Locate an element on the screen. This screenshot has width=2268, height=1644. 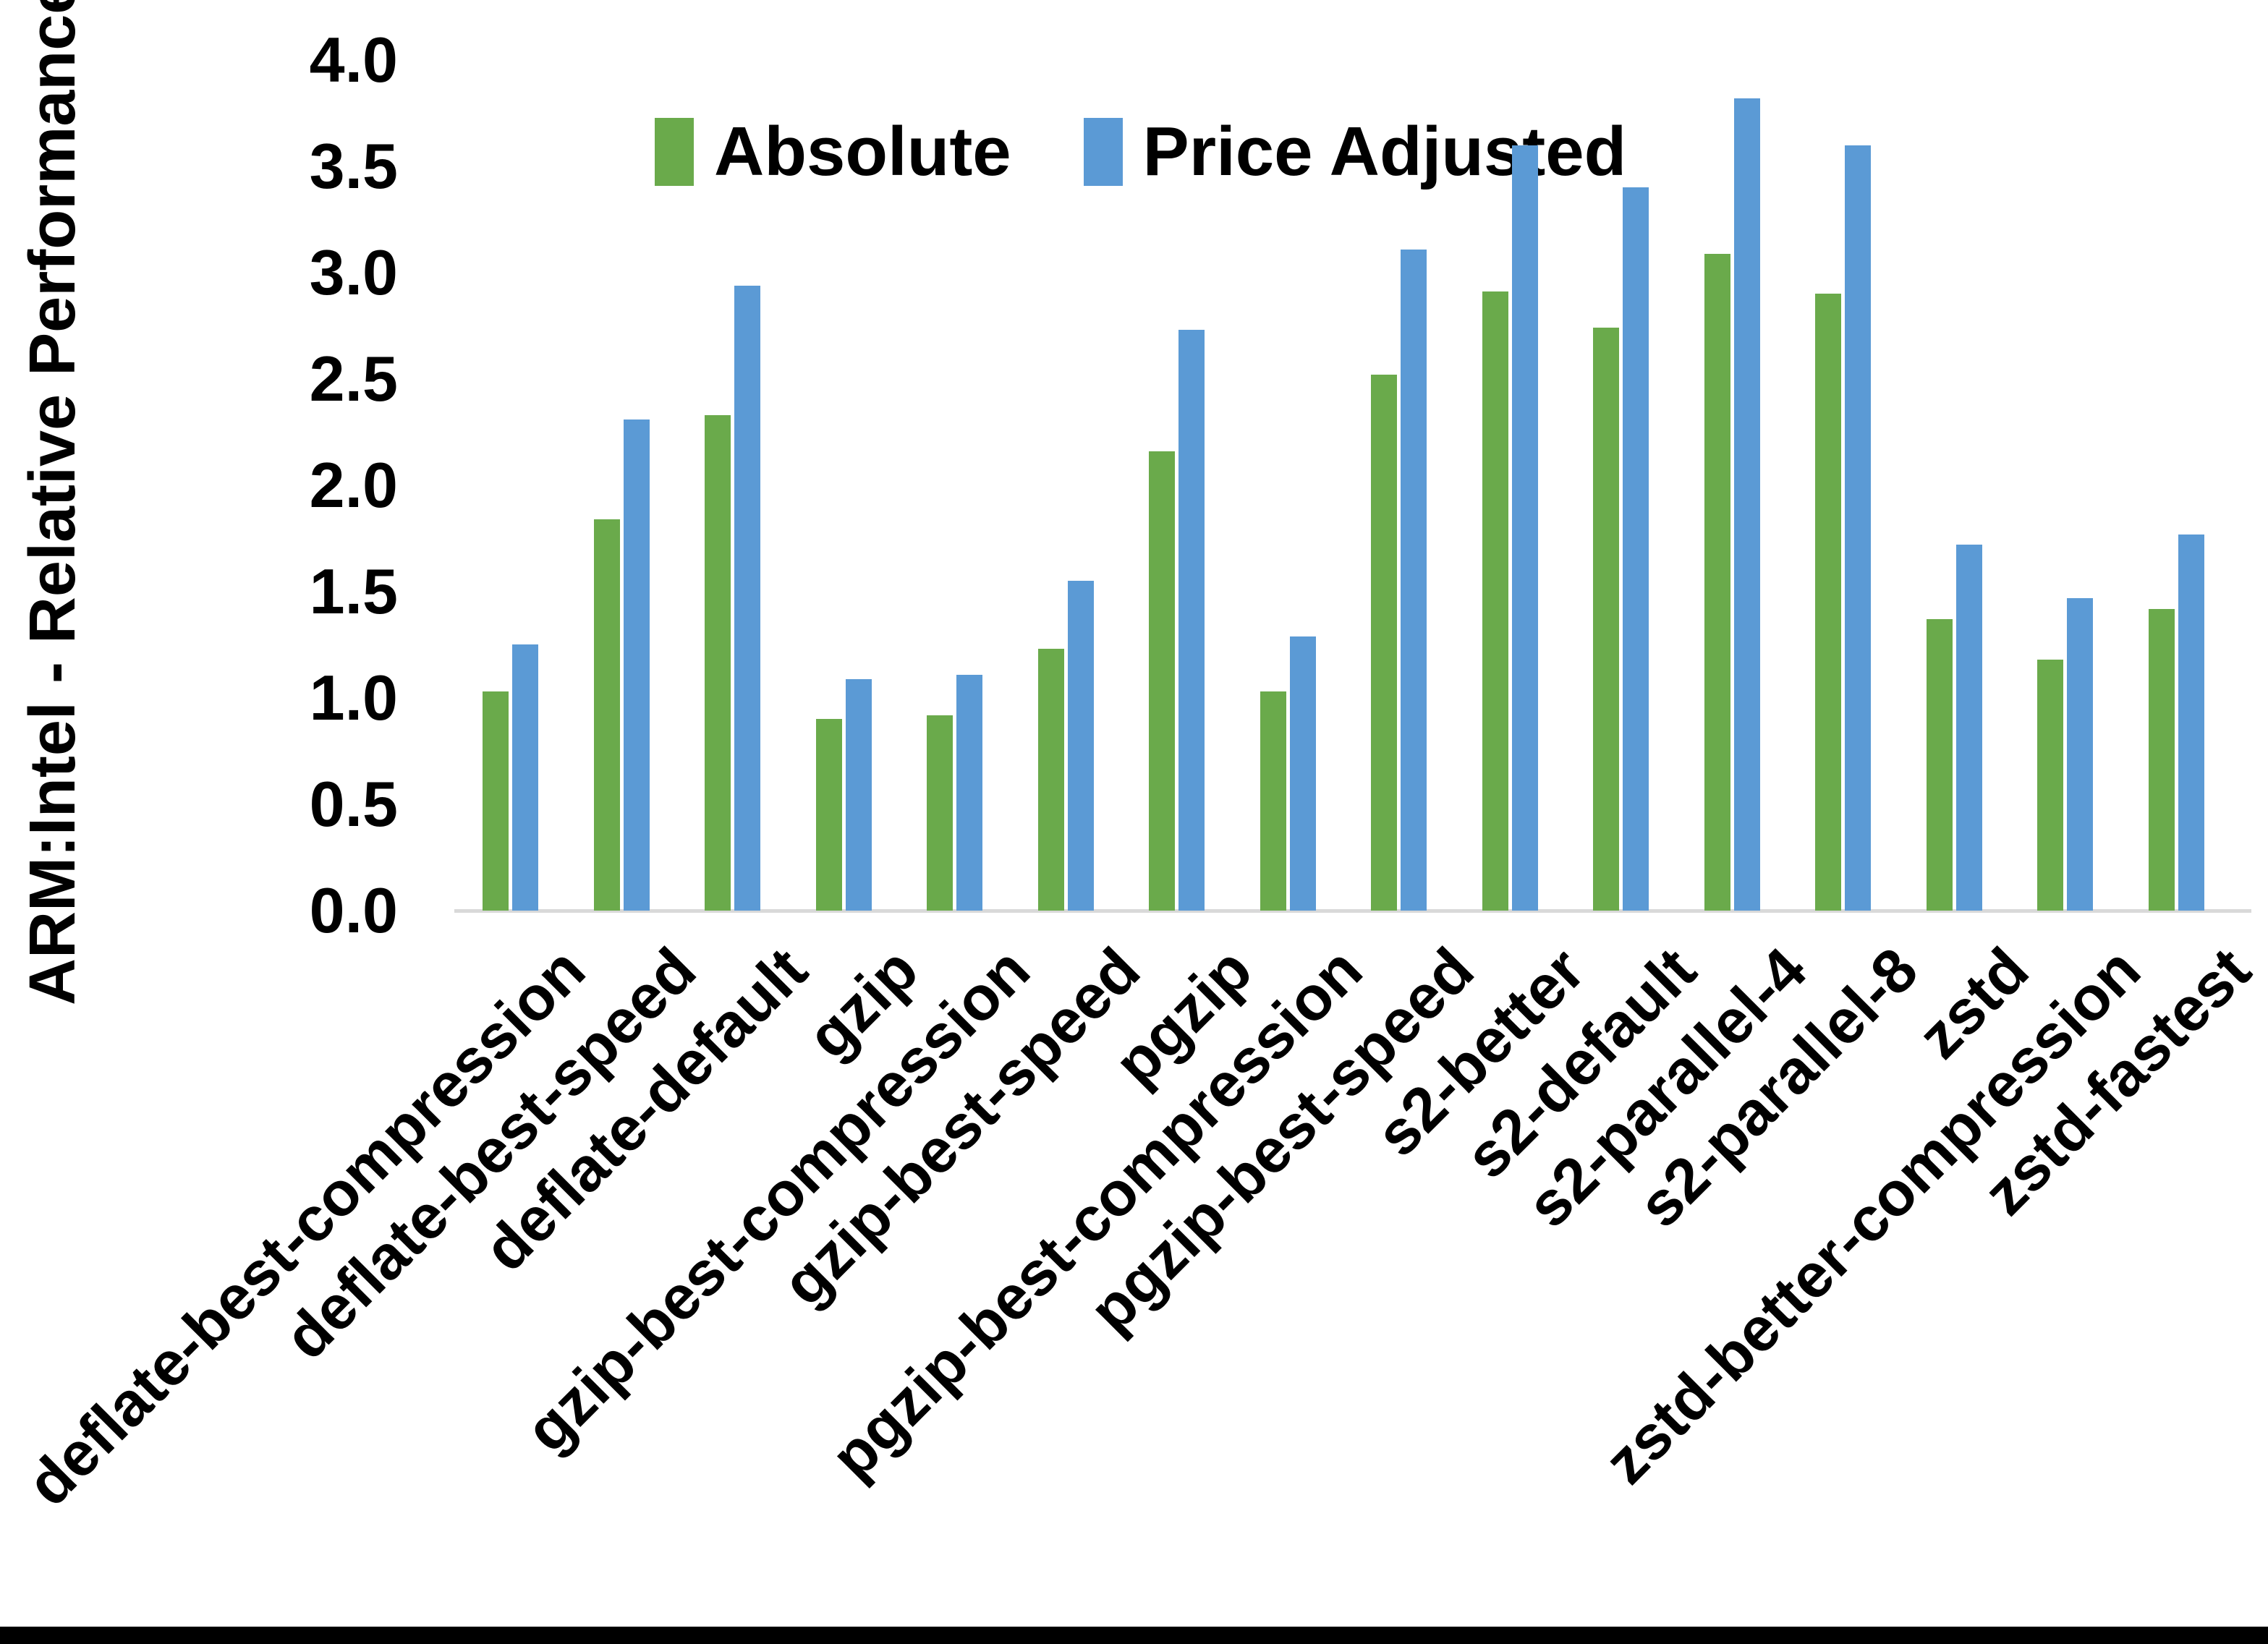
y-axis-title: ARM:Intel - Relative Performance is located at coordinates (53, 502).